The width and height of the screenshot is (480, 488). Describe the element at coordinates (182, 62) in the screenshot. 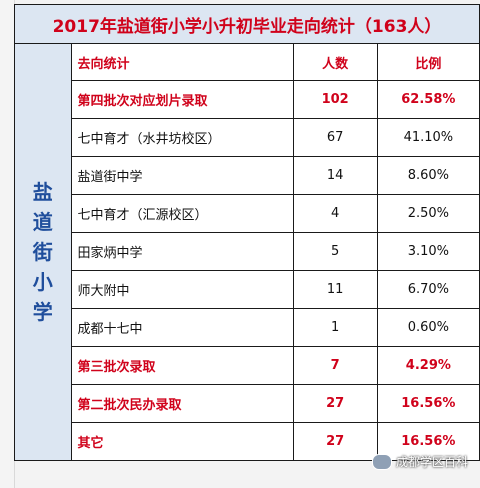

I see `header-destination: 去向统计` at that location.